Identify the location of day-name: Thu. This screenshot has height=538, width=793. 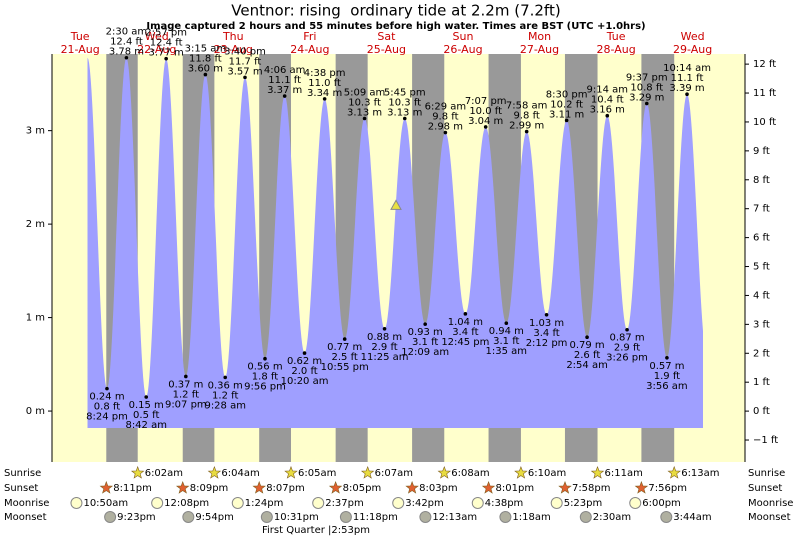
(233, 36).